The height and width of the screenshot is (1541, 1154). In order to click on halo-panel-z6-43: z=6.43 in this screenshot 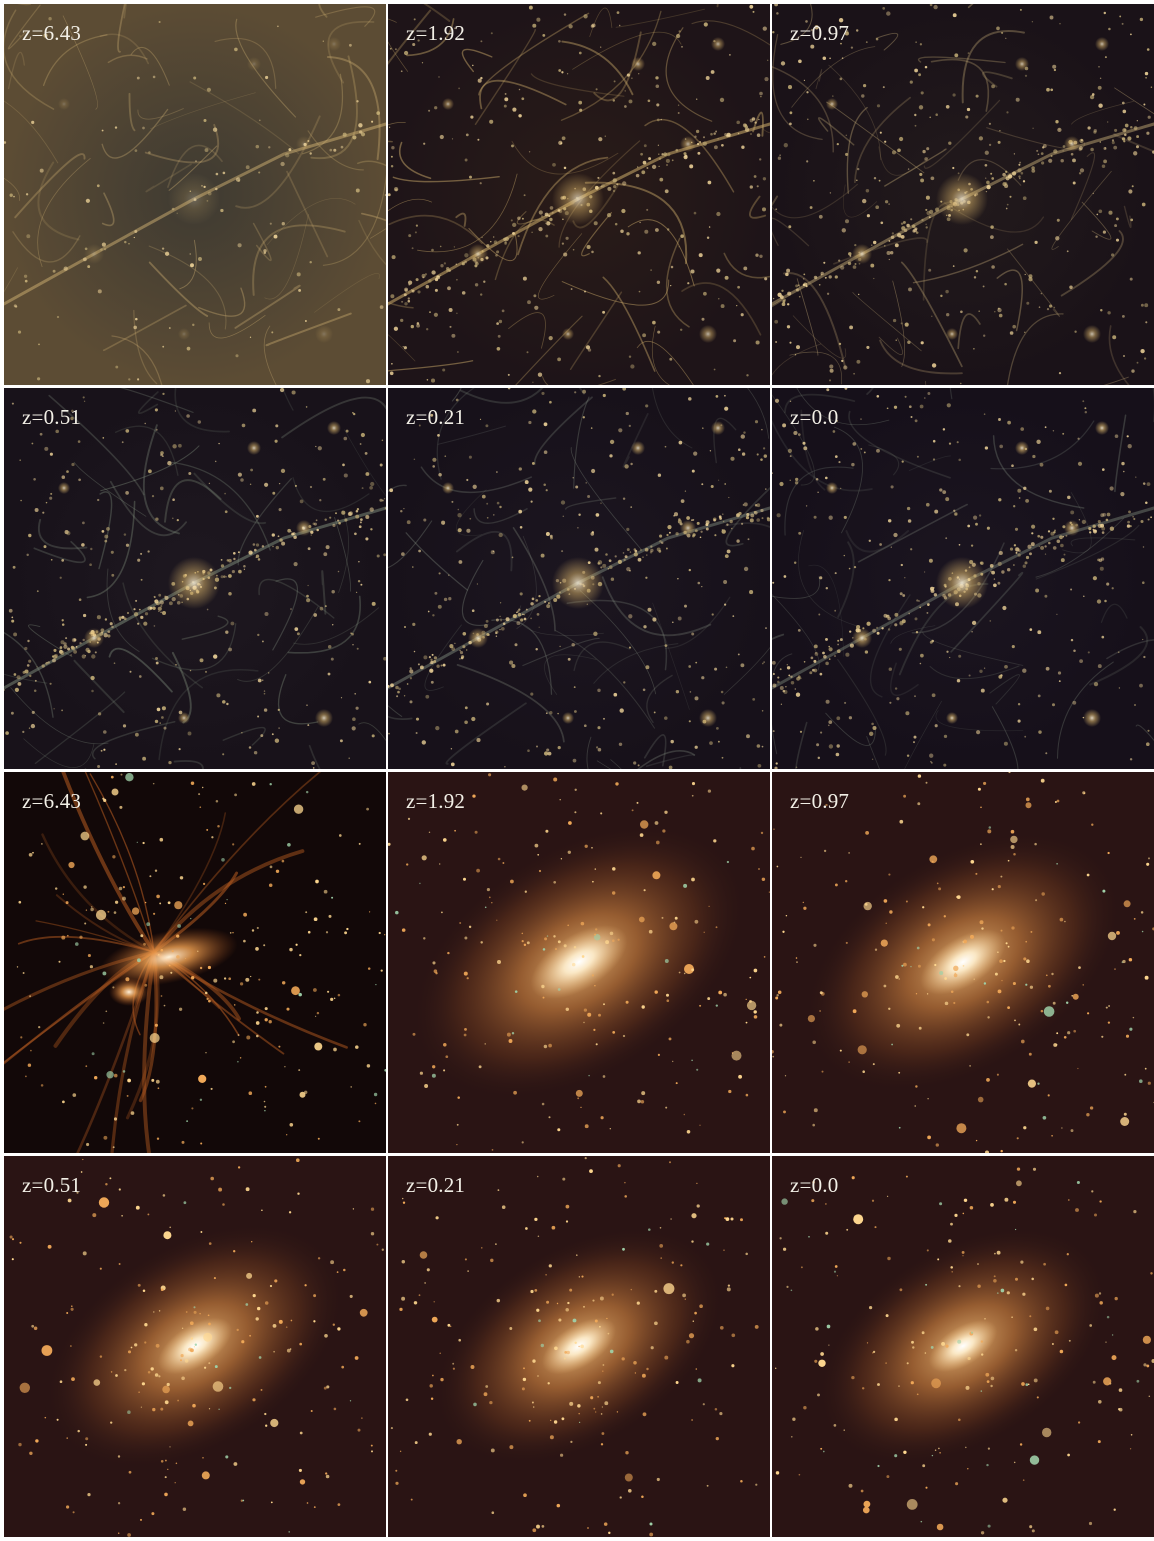, I will do `click(195, 962)`.